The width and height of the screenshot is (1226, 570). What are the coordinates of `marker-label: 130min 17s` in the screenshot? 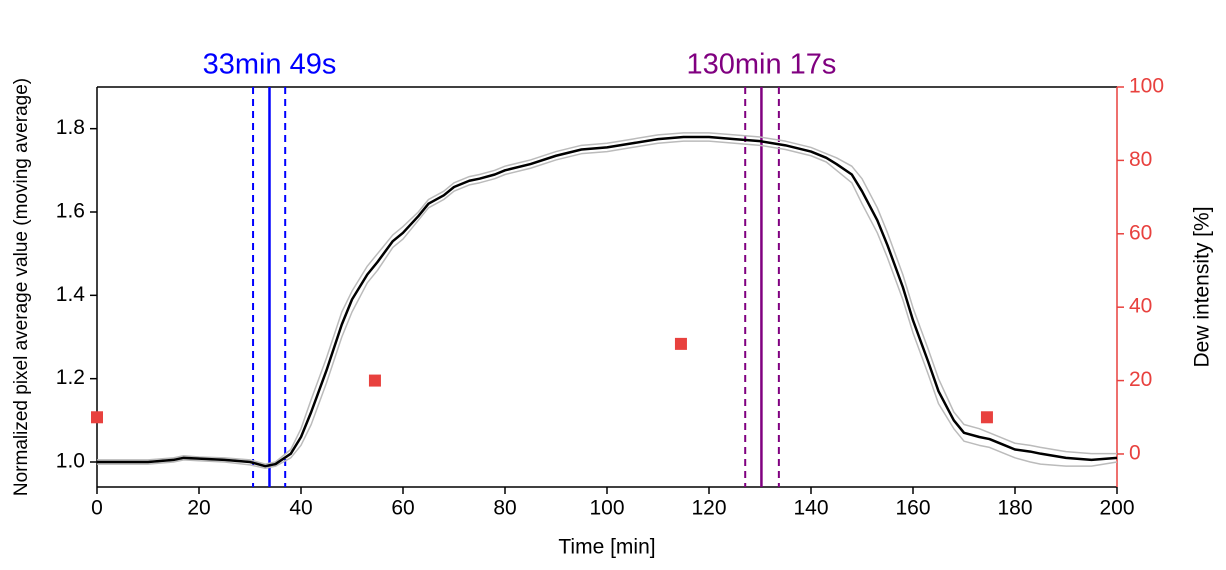 It's located at (761, 65).